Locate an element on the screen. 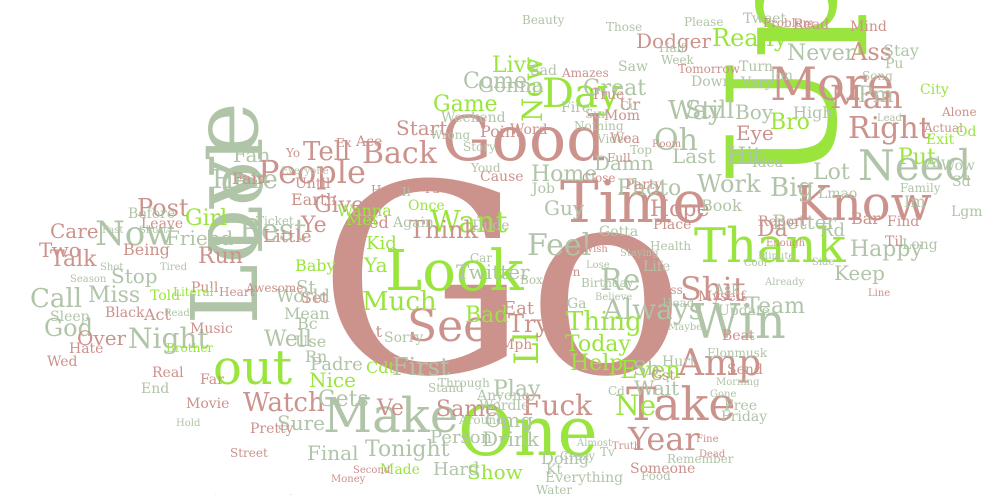 The image size is (997, 501). word-remember: Remember is located at coordinates (700, 459).